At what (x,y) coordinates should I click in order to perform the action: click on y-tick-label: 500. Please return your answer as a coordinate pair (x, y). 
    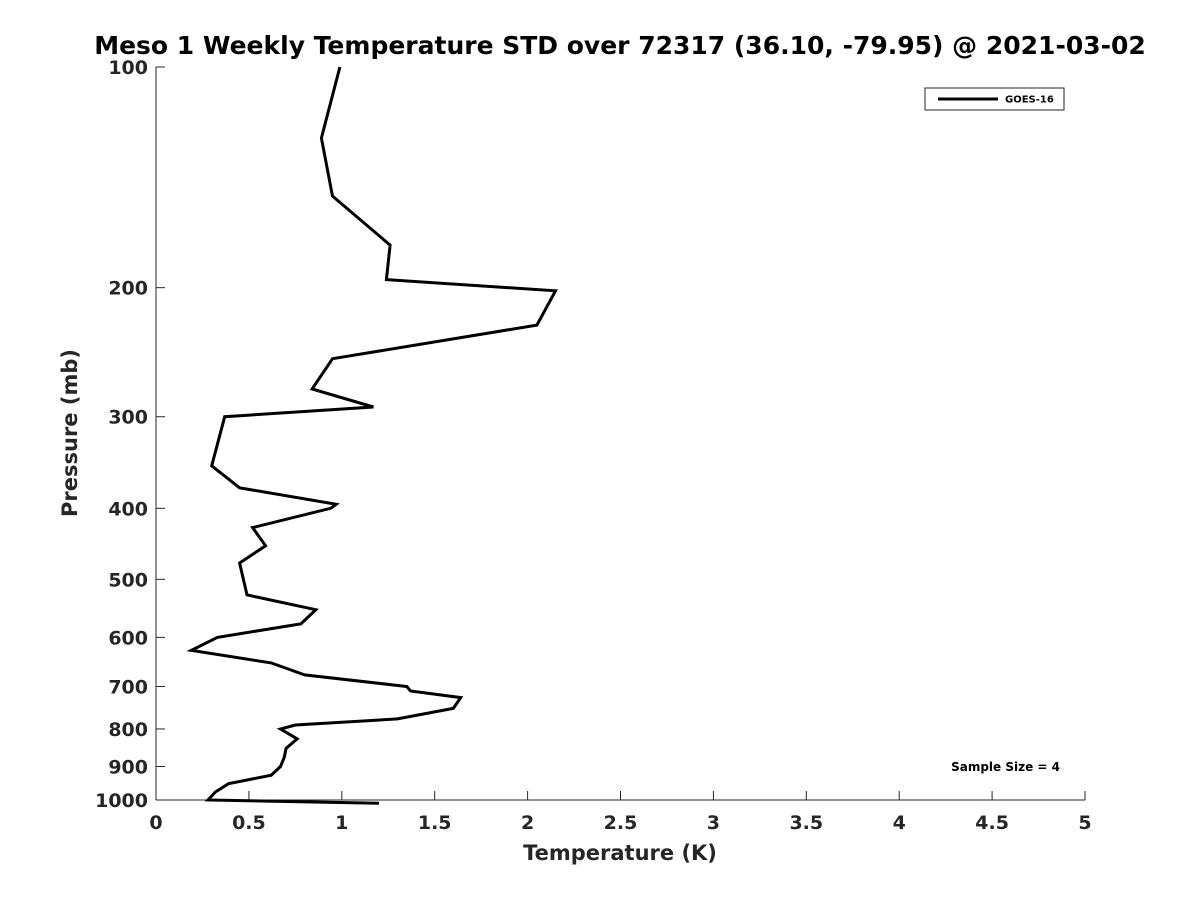
    Looking at the image, I should click on (128, 580).